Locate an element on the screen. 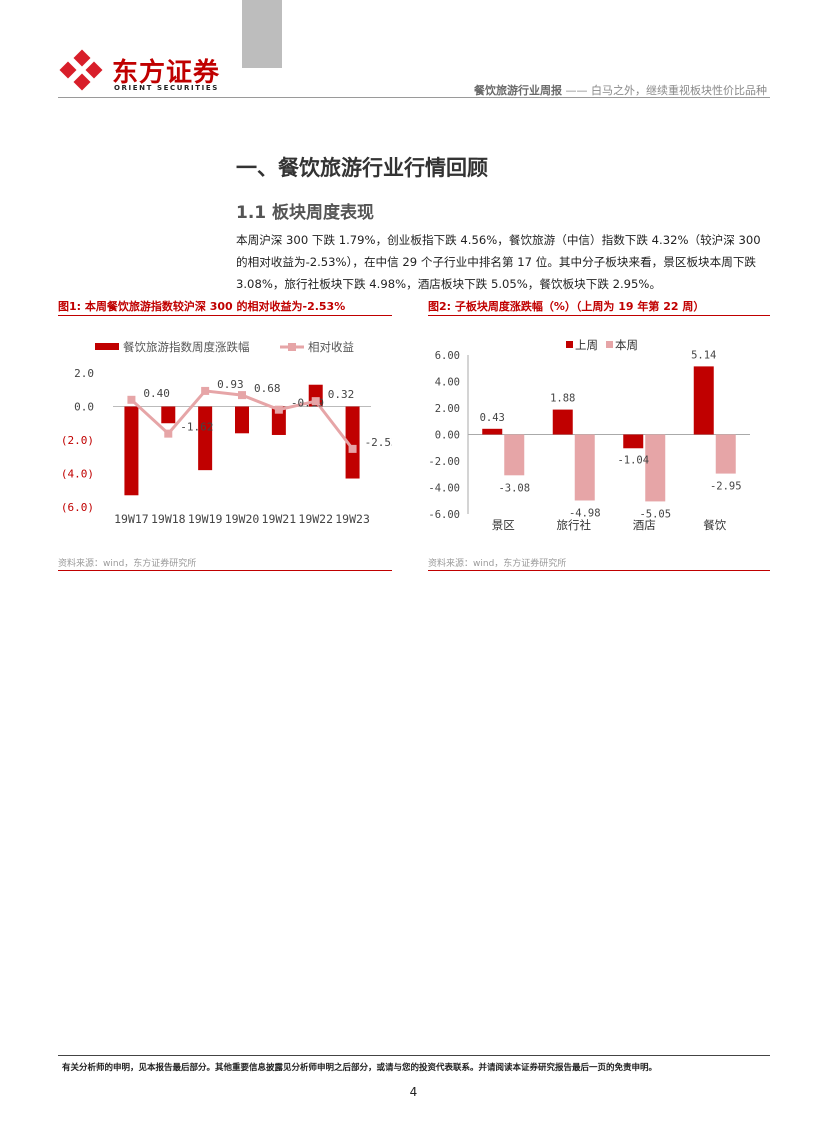  figure1-bottom-rule is located at coordinates (225, 570).